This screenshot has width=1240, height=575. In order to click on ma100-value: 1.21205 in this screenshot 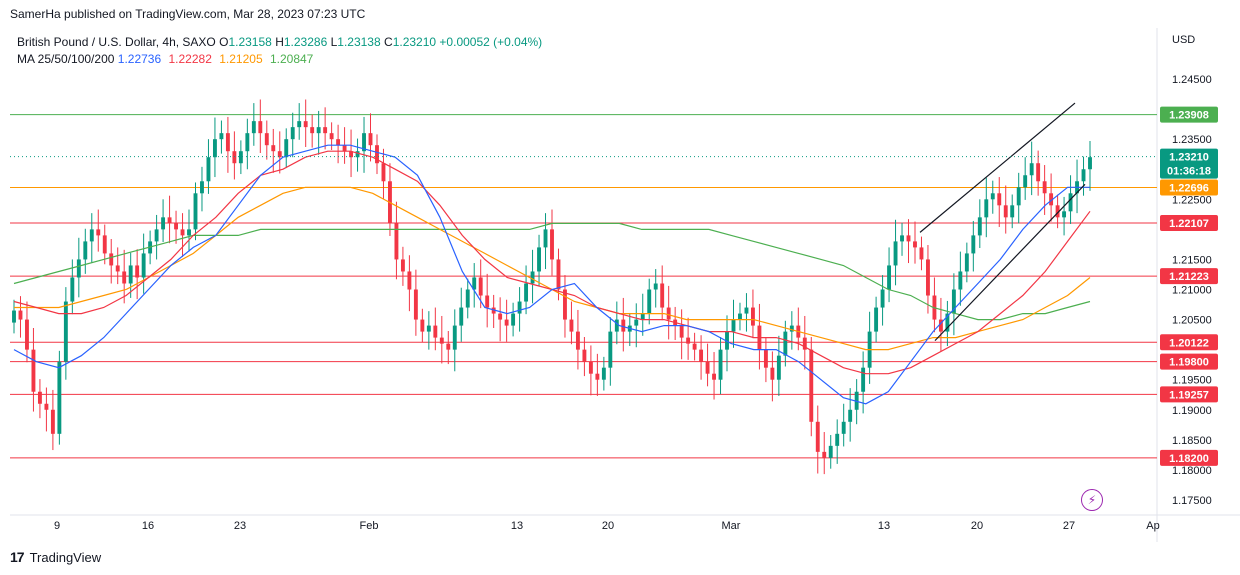, I will do `click(241, 59)`.